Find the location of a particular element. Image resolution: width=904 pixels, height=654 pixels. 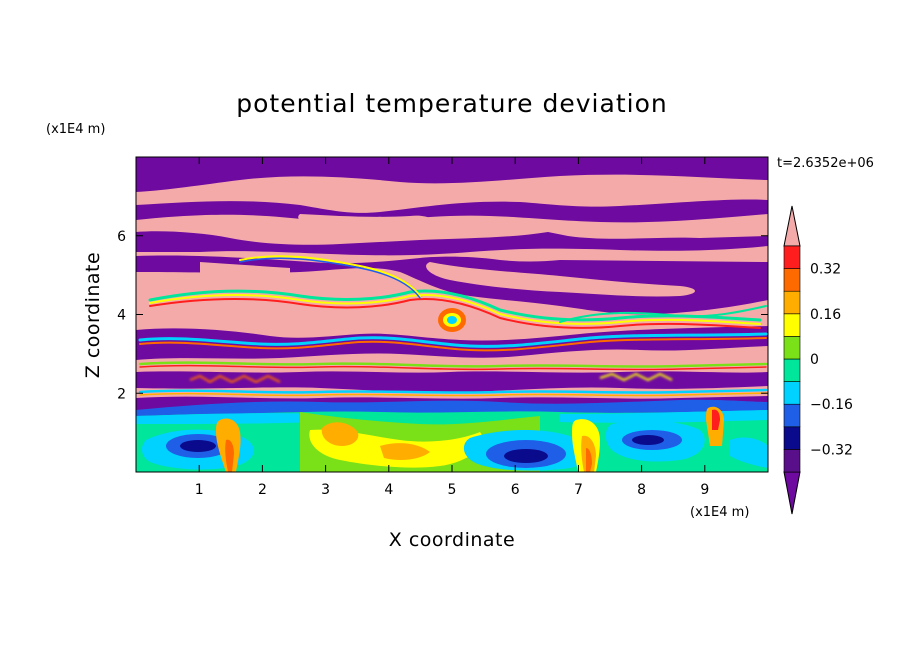

x-tick-label: 8 is located at coordinates (641, 490).